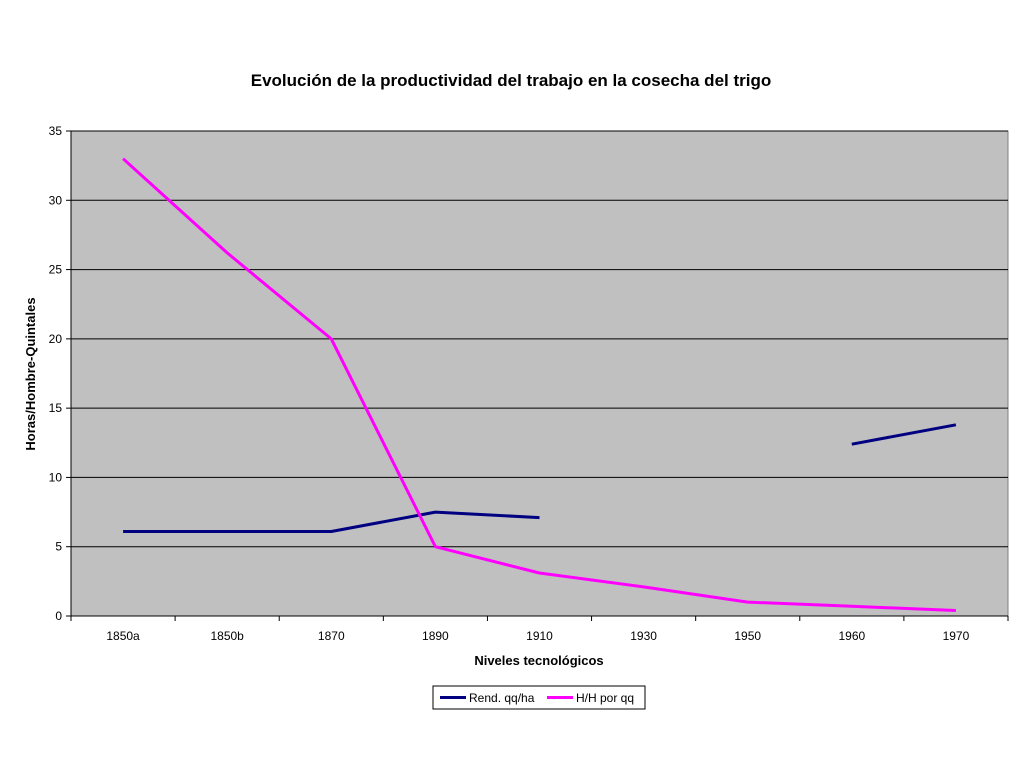  Describe the element at coordinates (56, 339) in the screenshot. I see `y-tick-label: 20` at that location.